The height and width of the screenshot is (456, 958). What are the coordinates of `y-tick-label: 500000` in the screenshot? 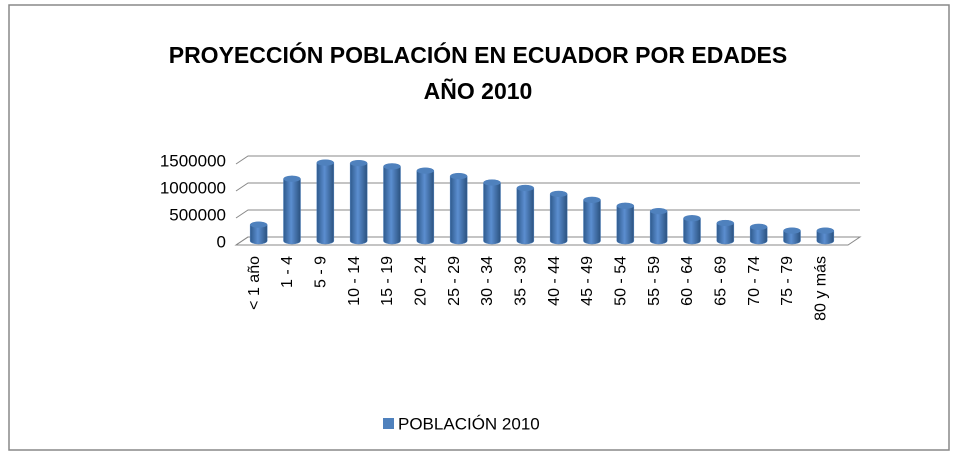 It's located at (197, 214).